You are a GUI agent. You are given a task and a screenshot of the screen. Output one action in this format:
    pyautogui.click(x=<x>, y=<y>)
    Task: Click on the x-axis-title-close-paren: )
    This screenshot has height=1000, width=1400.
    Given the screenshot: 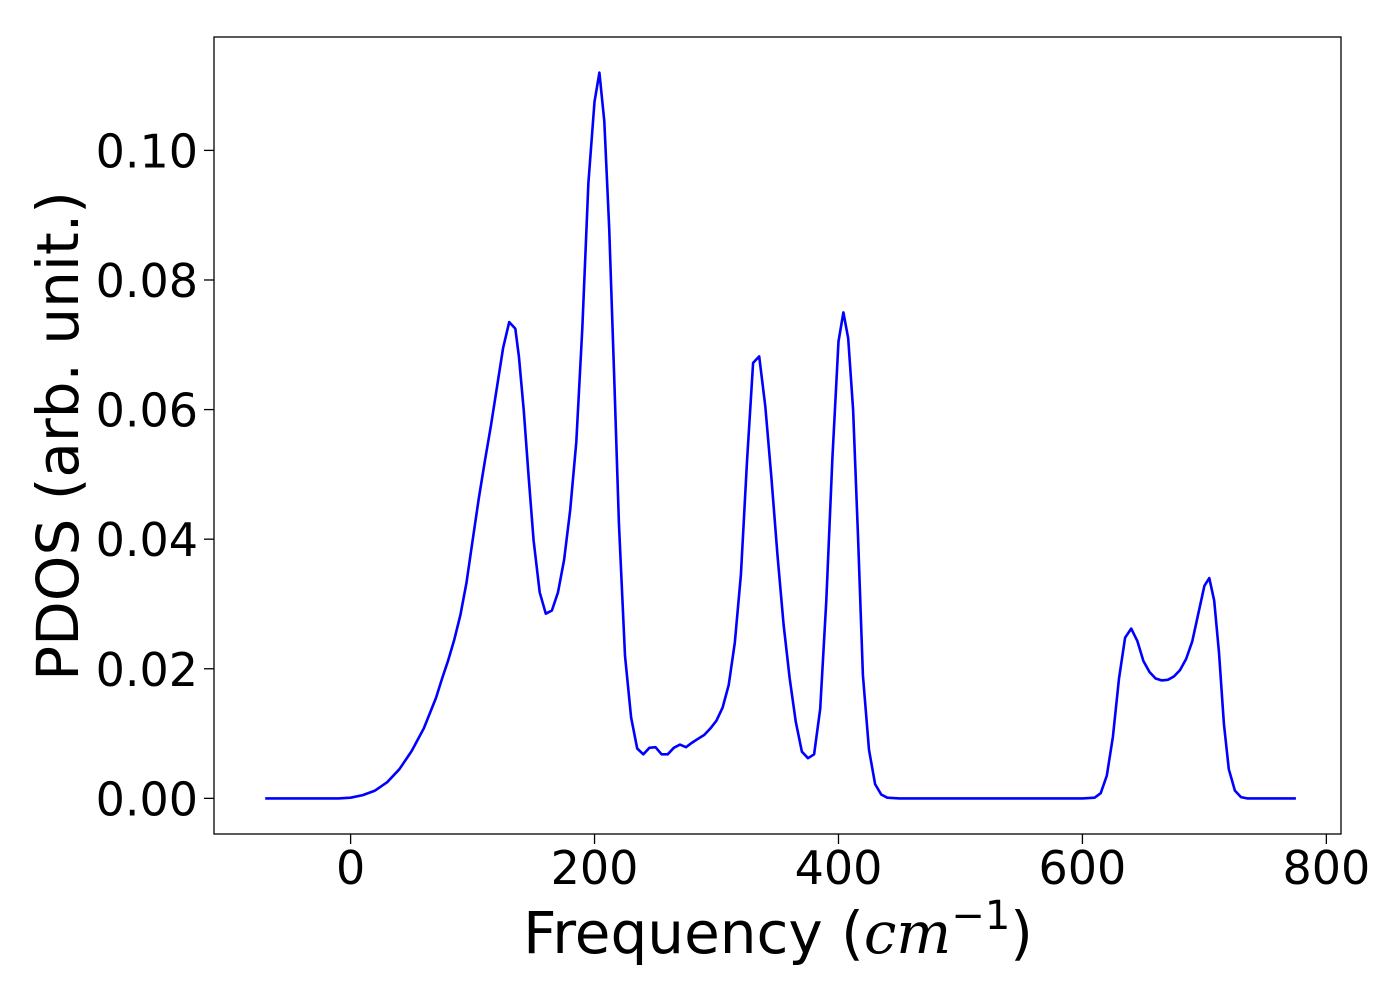 What is the action you would take?
    pyautogui.click(x=1021, y=933)
    